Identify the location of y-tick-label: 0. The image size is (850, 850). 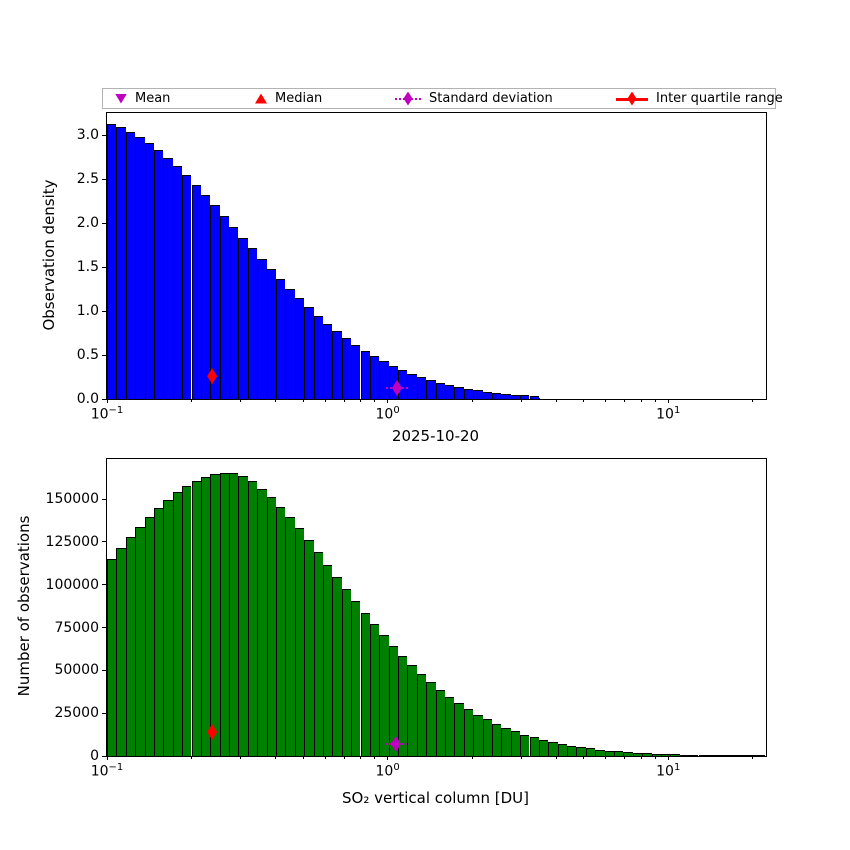
(94, 756).